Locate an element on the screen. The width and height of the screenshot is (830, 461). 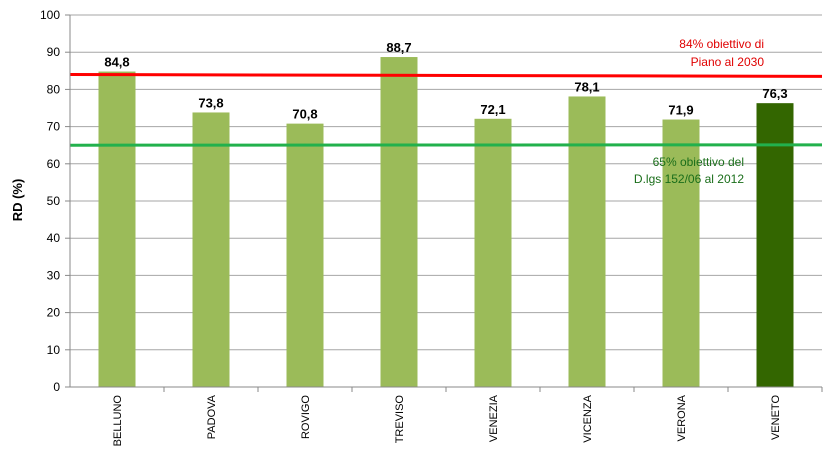
value-label-vicenza: 78,1 is located at coordinates (586, 86).